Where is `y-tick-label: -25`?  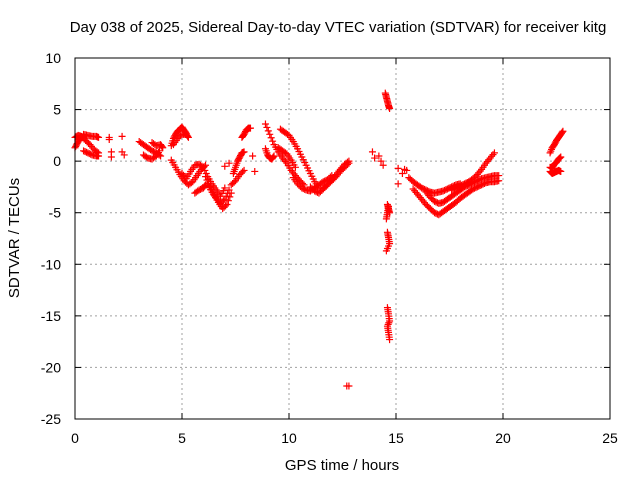 y-tick-label: -25 is located at coordinates (51, 419).